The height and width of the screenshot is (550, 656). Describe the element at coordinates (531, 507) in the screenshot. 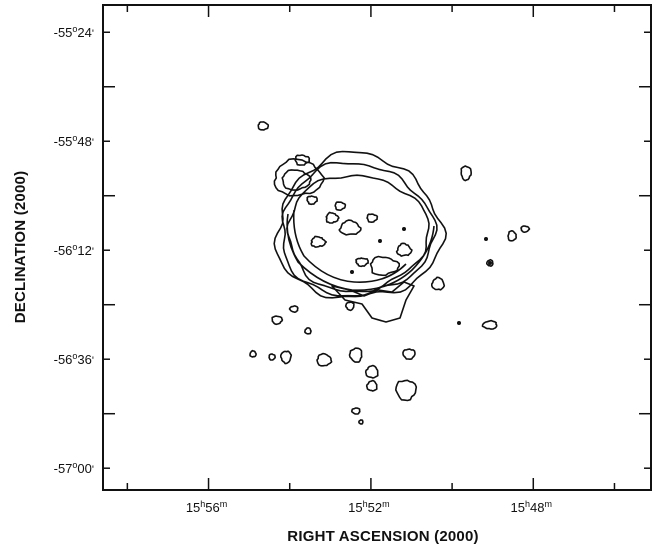

I see `x-tick-label: 15h48m` at that location.